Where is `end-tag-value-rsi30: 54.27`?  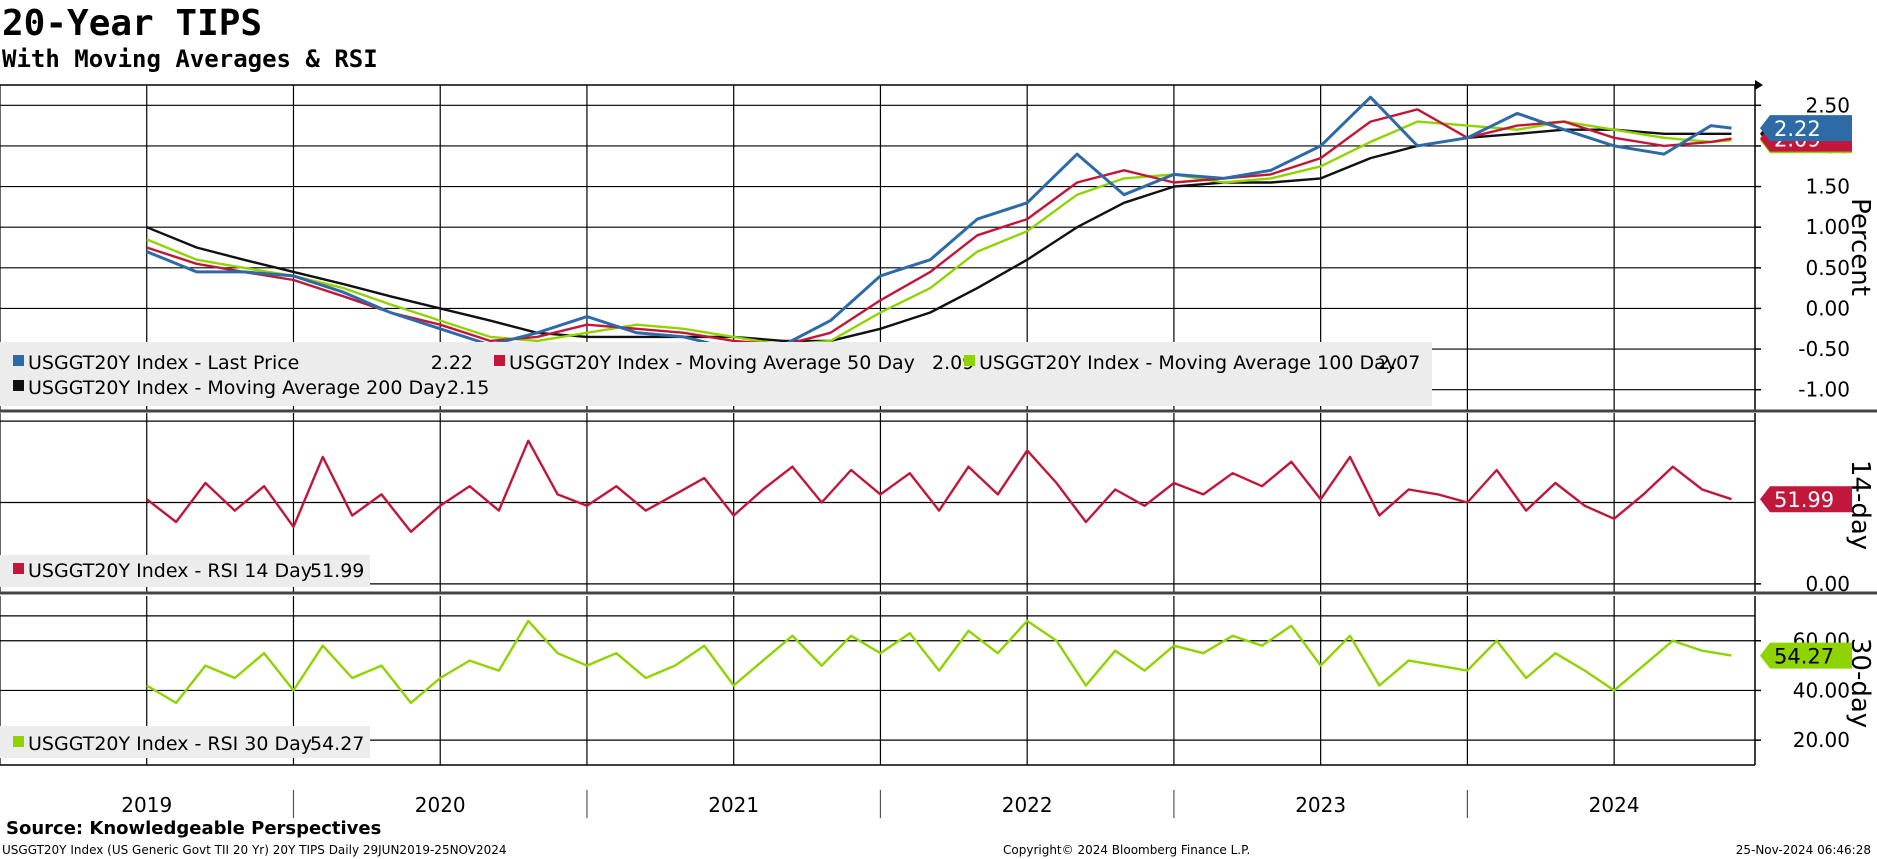
end-tag-value-rsi30: 54.27 is located at coordinates (1804, 657).